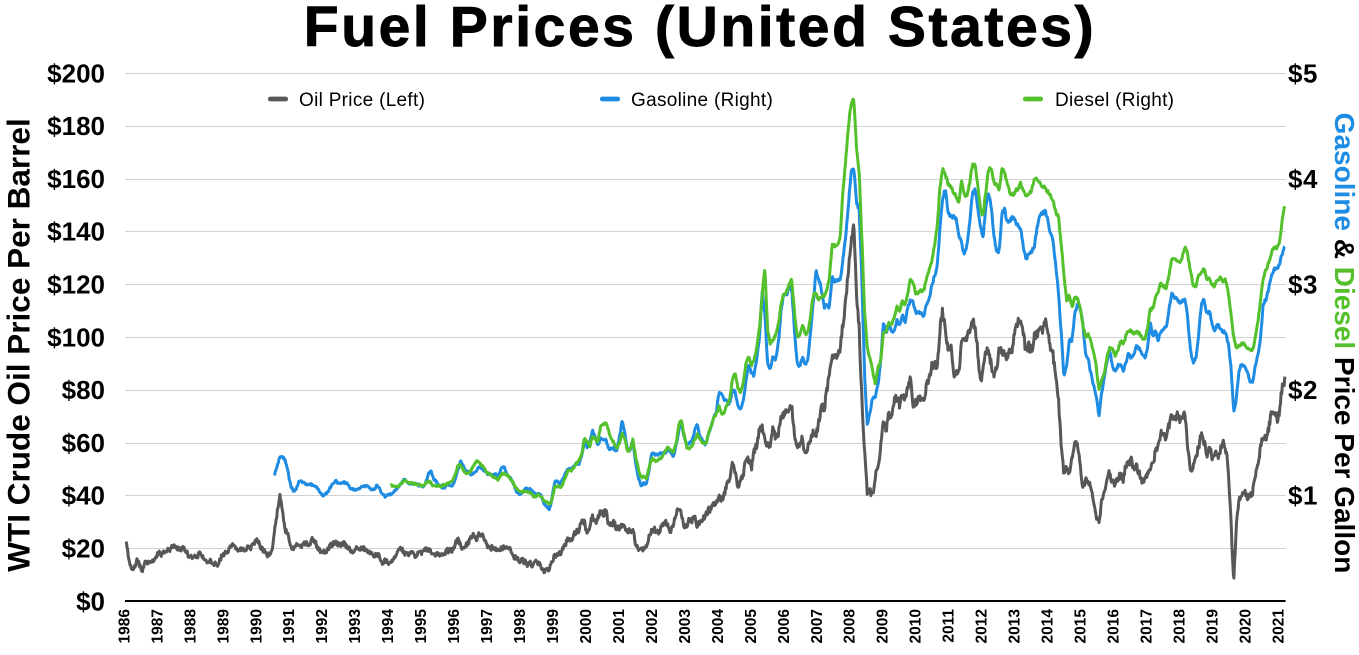 This screenshot has width=1359, height=655. I want to click on svg-text: 1991, so click(289, 626).